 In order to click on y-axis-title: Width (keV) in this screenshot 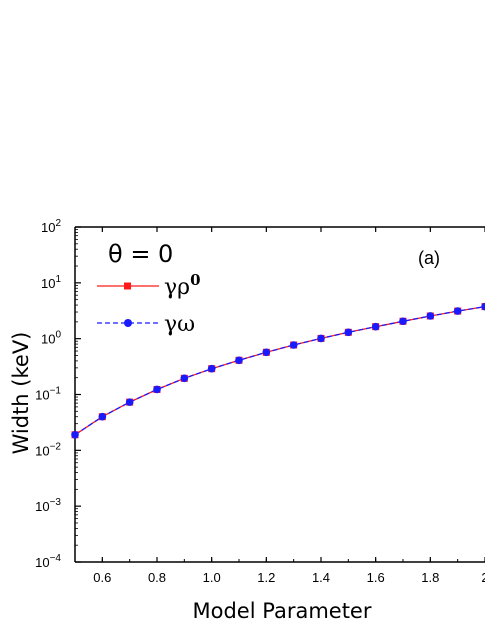, I will do `click(21, 393)`.